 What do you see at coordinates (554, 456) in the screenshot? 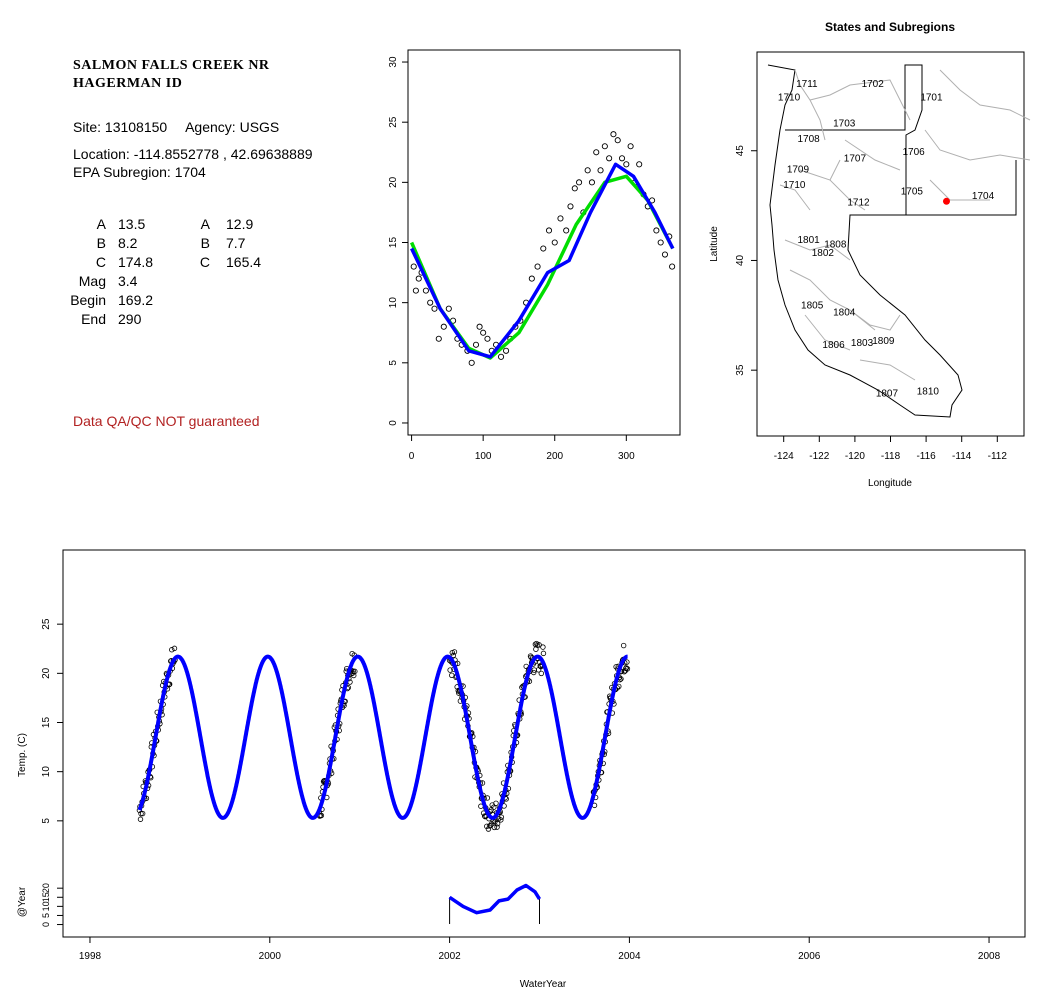
I see `seasonal-x-tick-label: 200` at bounding box center [554, 456].